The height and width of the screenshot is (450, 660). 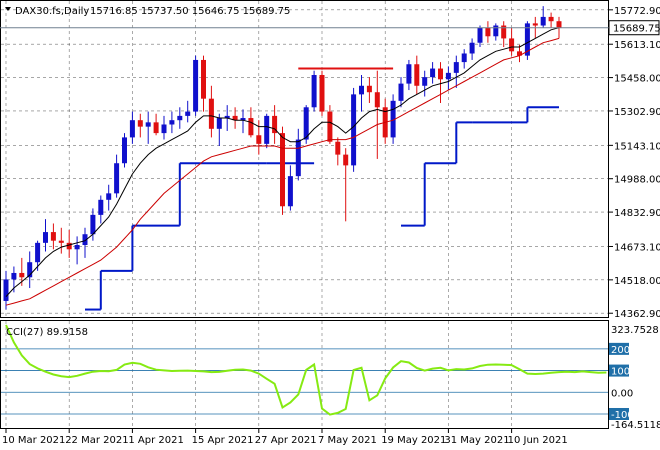 I want to click on time-tick-label: 15 Apr 2021, so click(x=223, y=440).